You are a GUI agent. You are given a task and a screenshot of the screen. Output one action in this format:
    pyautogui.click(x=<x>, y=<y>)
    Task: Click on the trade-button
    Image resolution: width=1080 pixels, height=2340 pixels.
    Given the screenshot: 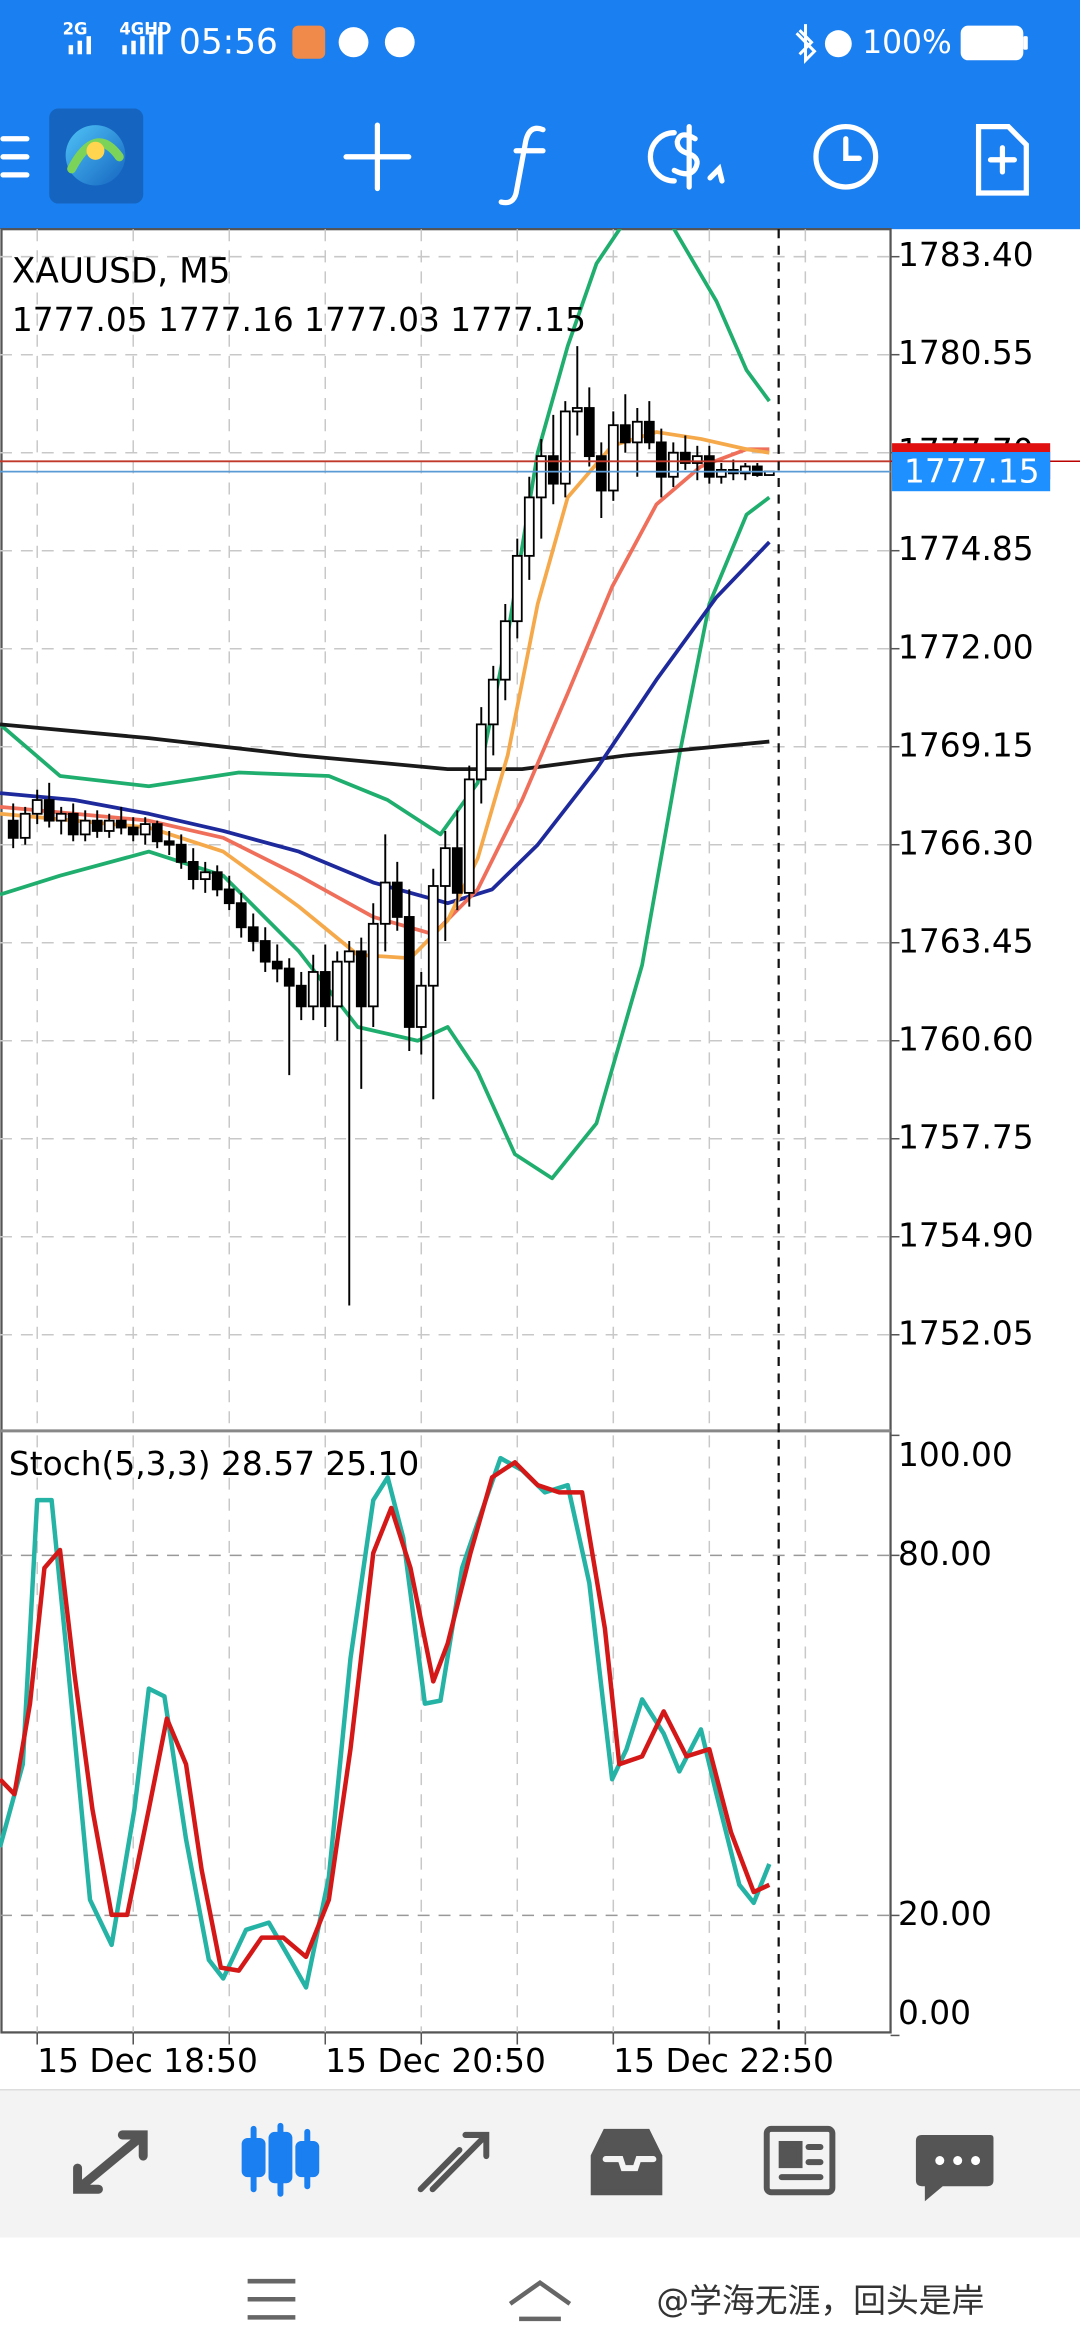 What is the action you would take?
    pyautogui.click(x=686, y=157)
    